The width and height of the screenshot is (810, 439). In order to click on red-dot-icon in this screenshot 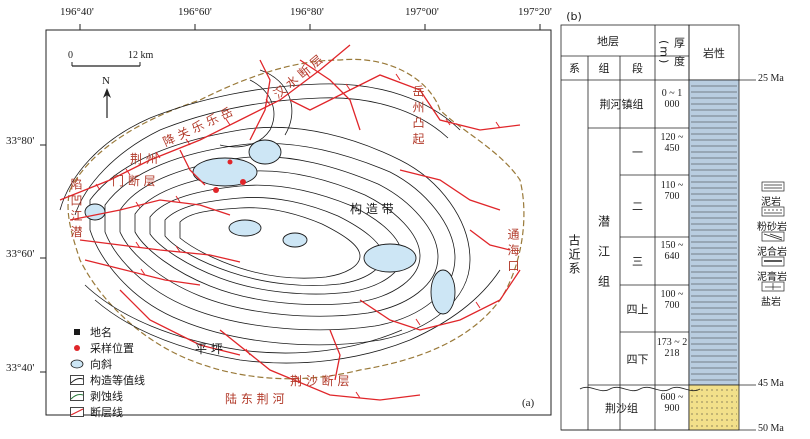, I will do `click(77, 348)`.